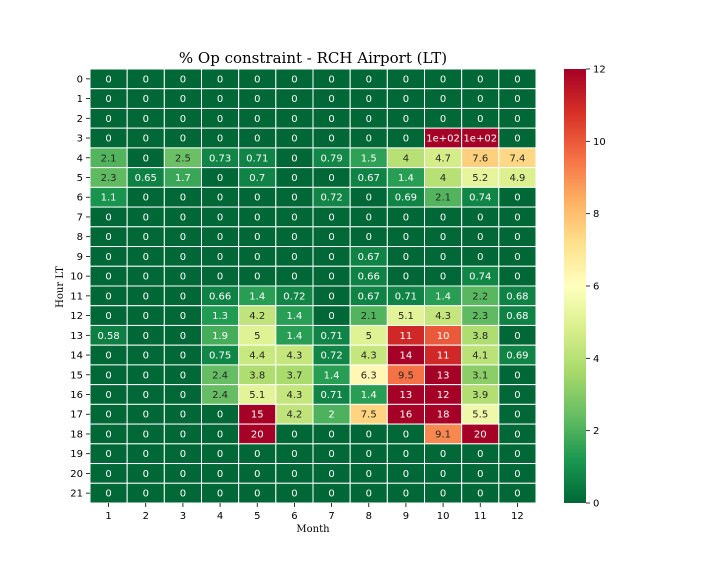 This screenshot has width=720, height=576. What do you see at coordinates (369, 158) in the screenshot?
I see `cell-value-label: 1.5` at bounding box center [369, 158].